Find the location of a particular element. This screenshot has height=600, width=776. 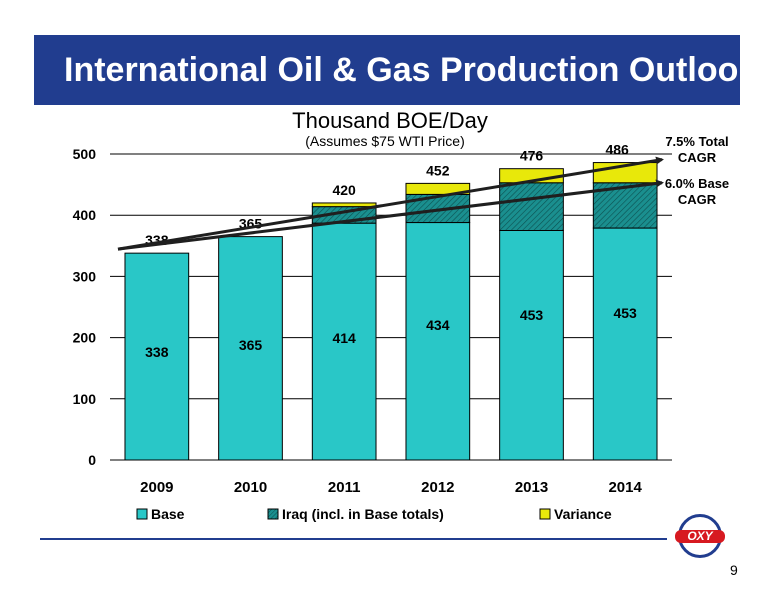

total-label: 486 is located at coordinates (617, 150).